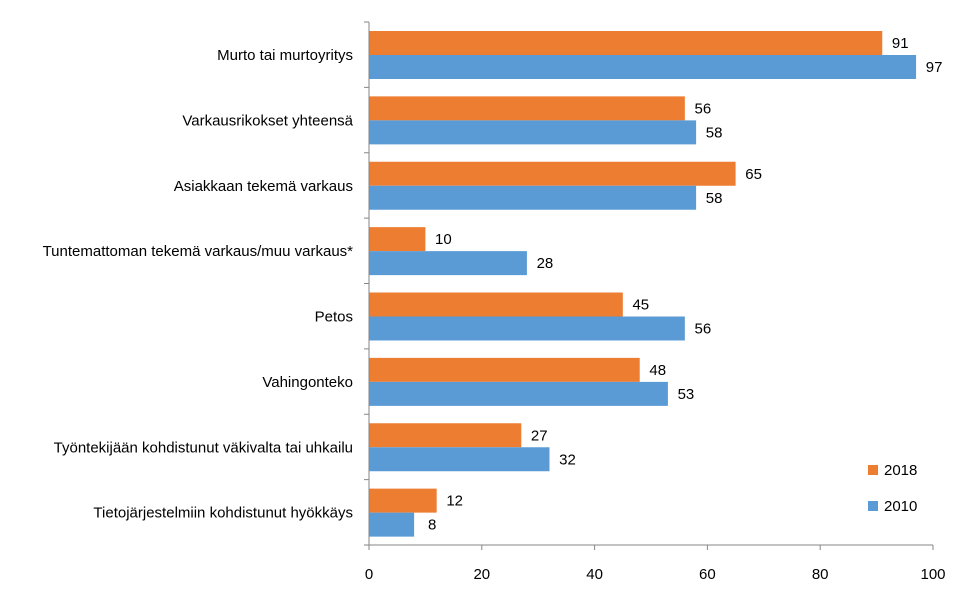 Image resolution: width=959 pixels, height=598 pixels. Describe the element at coordinates (753, 174) in the screenshot. I see `data-label: 65` at that location.